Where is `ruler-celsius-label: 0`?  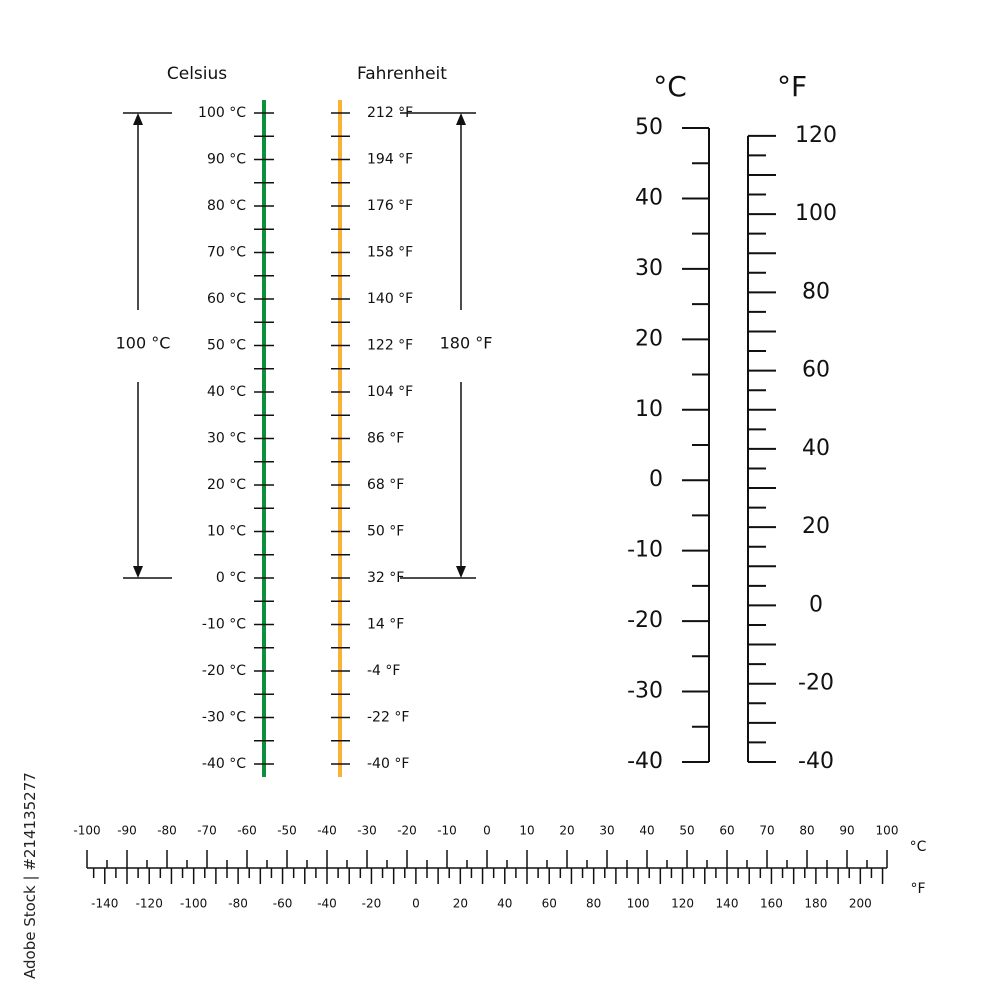 ruler-celsius-label: 0 is located at coordinates (487, 831).